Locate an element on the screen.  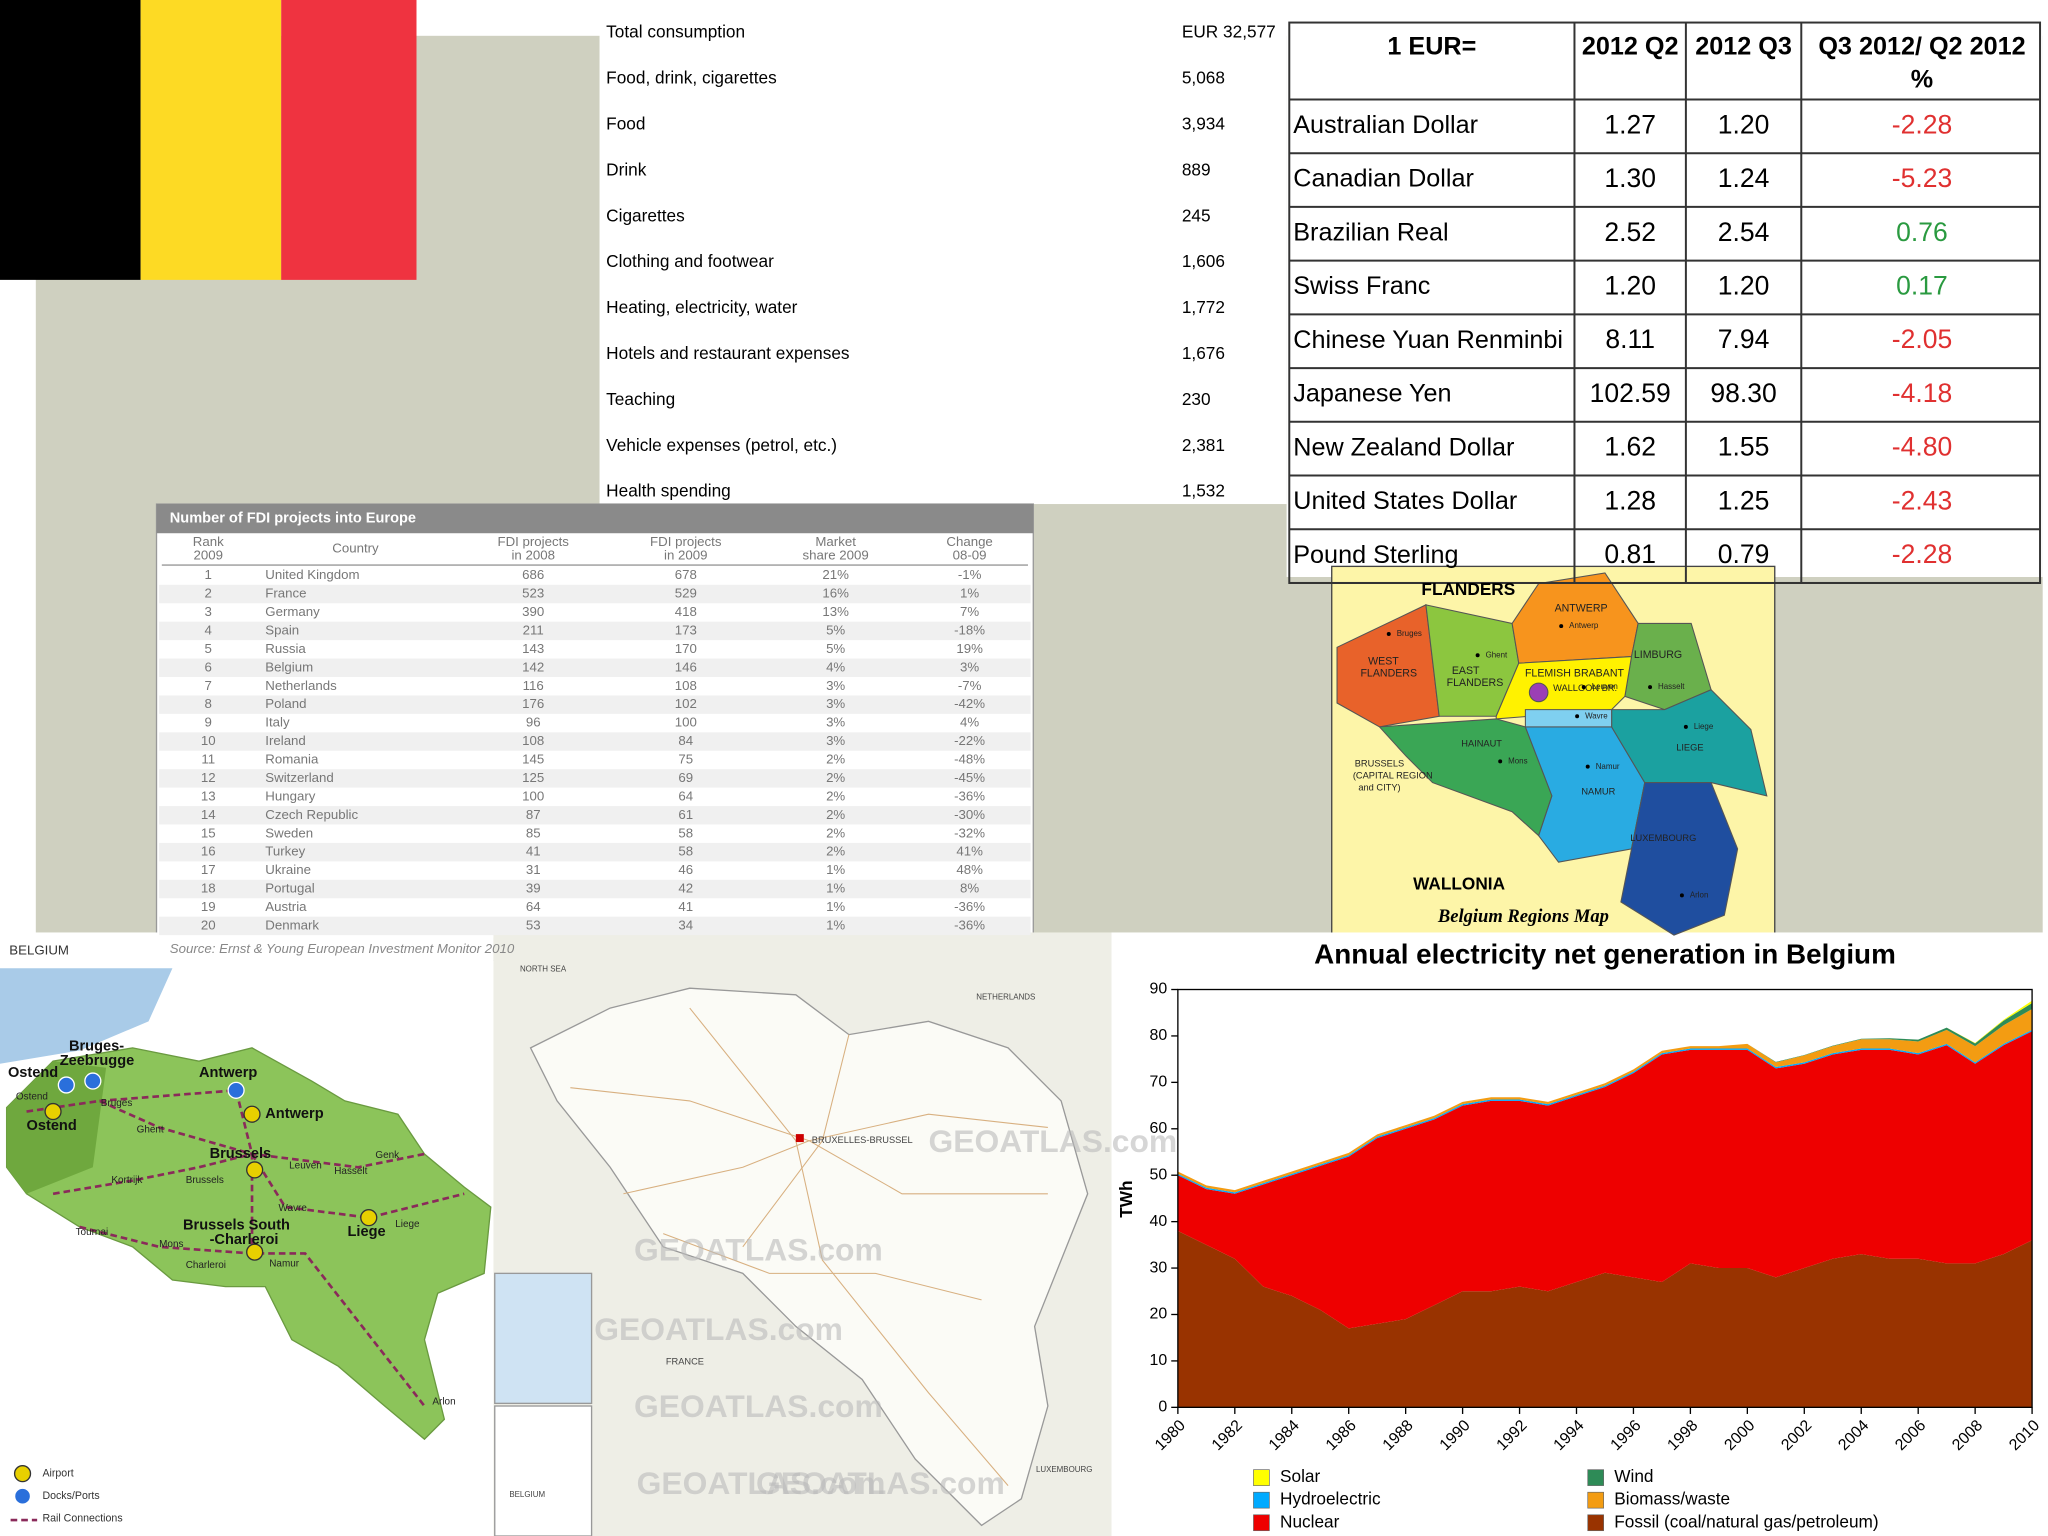
atlas-watermark: GEOATLAS.com is located at coordinates (718, 1329).